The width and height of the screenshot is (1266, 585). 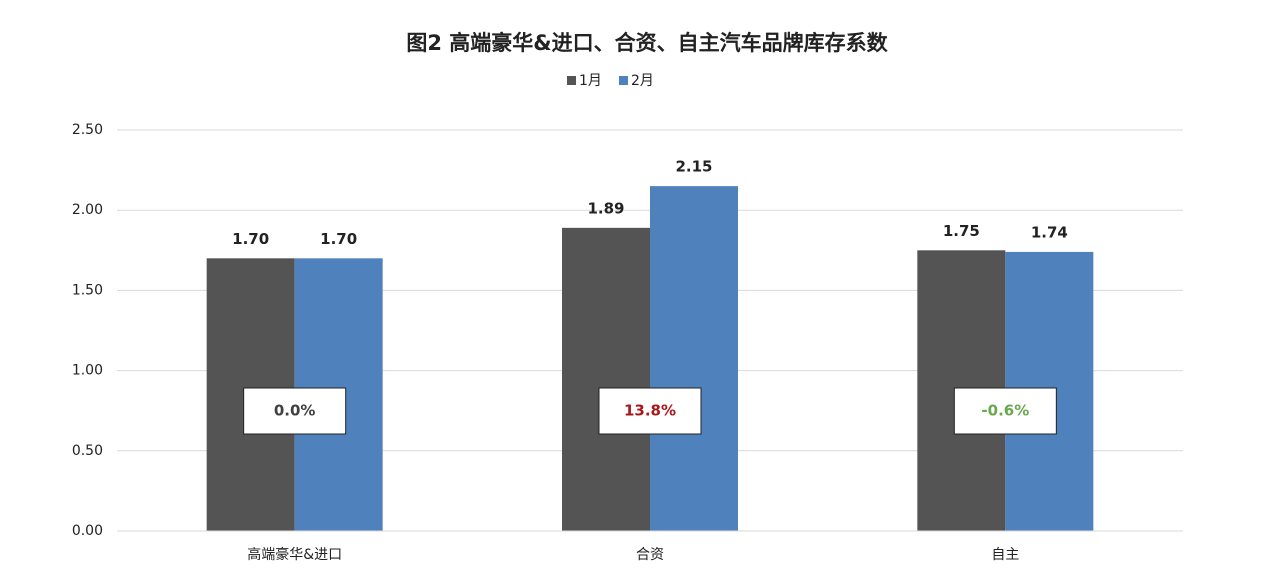 What do you see at coordinates (87, 371) in the screenshot?
I see `y-tick-label: 1.00` at bounding box center [87, 371].